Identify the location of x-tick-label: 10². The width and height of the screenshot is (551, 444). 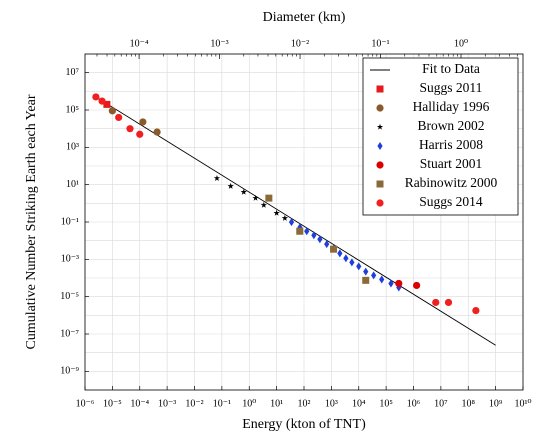
(304, 403).